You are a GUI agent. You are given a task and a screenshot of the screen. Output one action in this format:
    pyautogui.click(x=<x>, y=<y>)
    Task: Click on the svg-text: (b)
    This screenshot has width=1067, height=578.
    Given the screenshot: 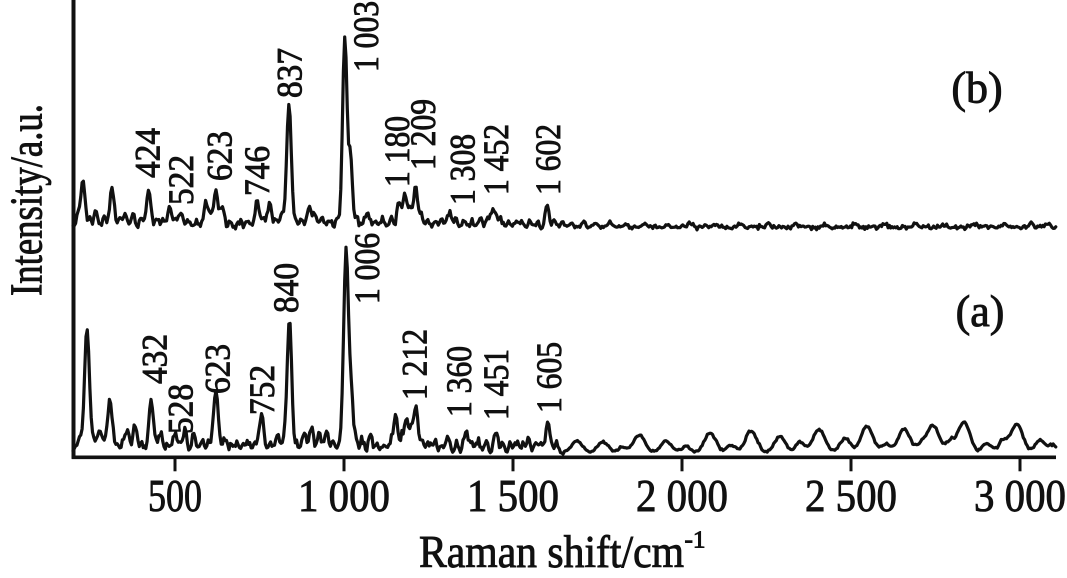 What is the action you would take?
    pyautogui.click(x=976, y=88)
    